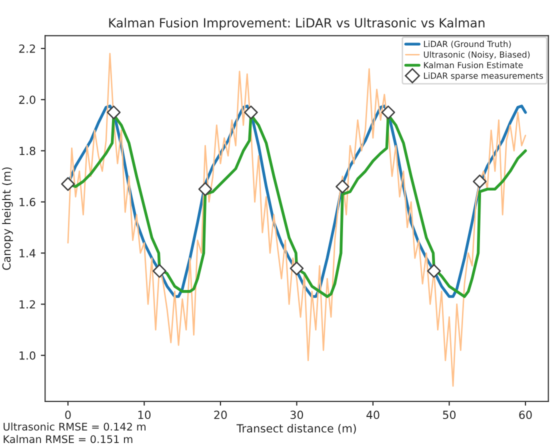 The width and height of the screenshot is (550, 446). I want to click on x-tick-label: 20, so click(220, 415).